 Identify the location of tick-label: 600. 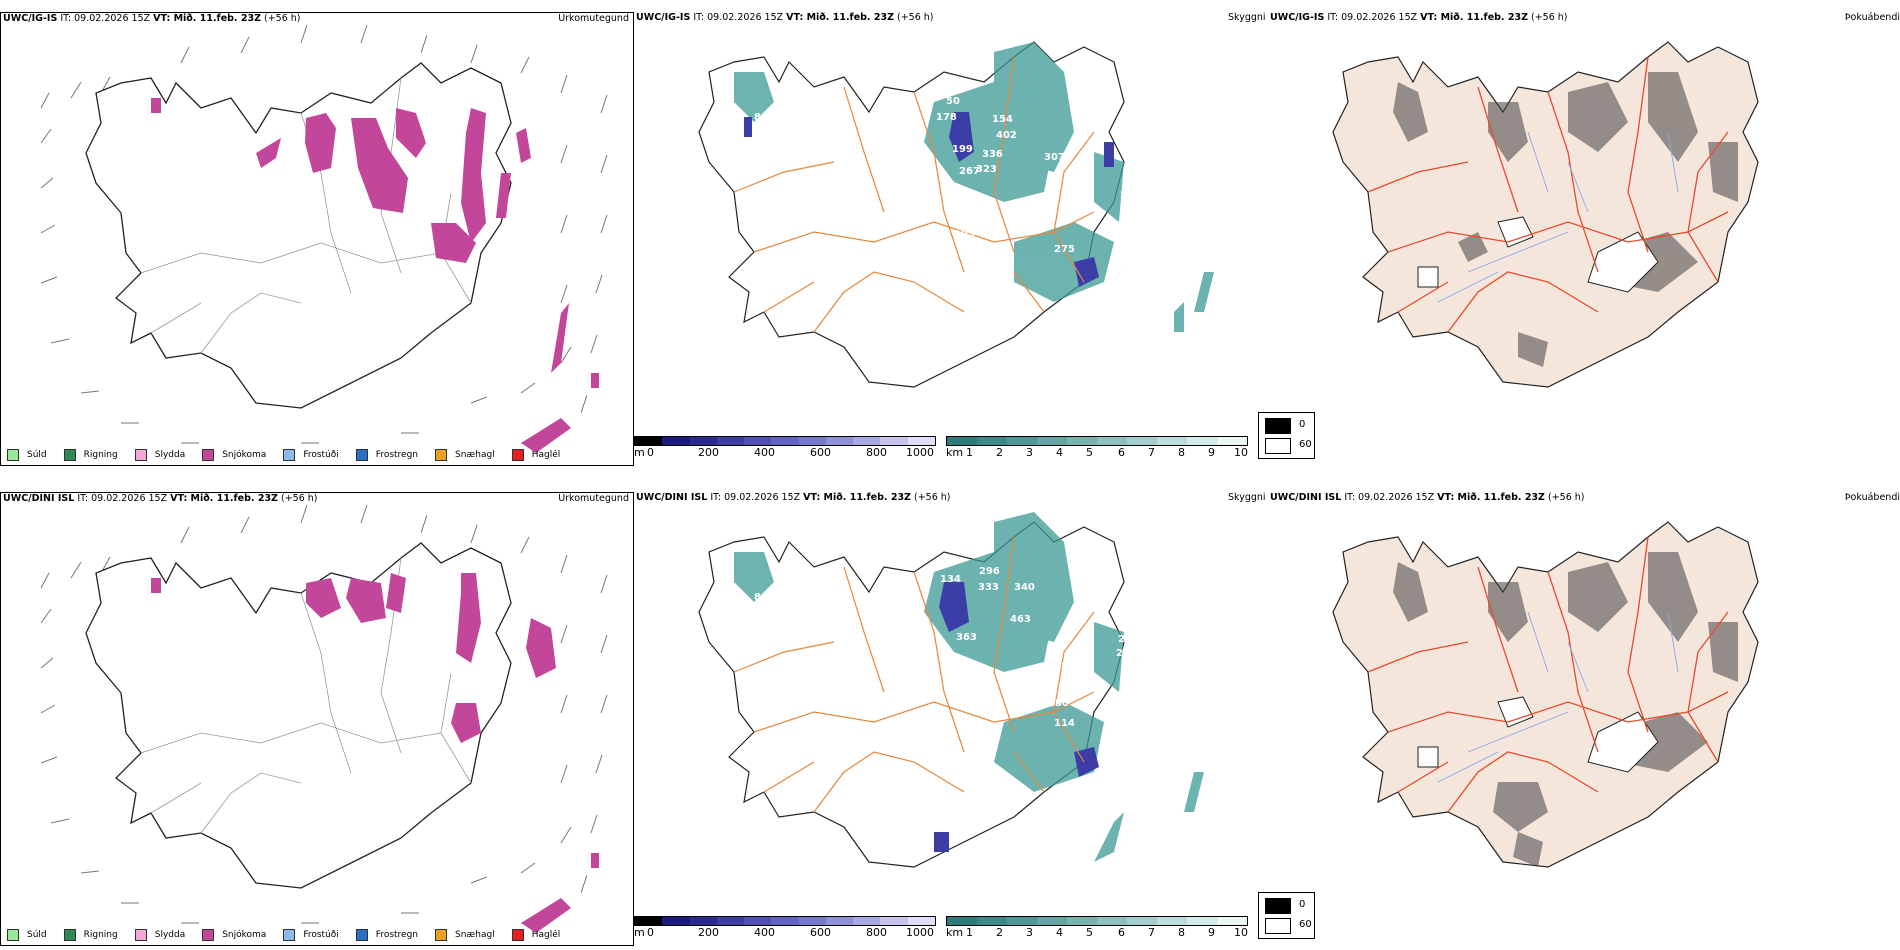
(820, 452).